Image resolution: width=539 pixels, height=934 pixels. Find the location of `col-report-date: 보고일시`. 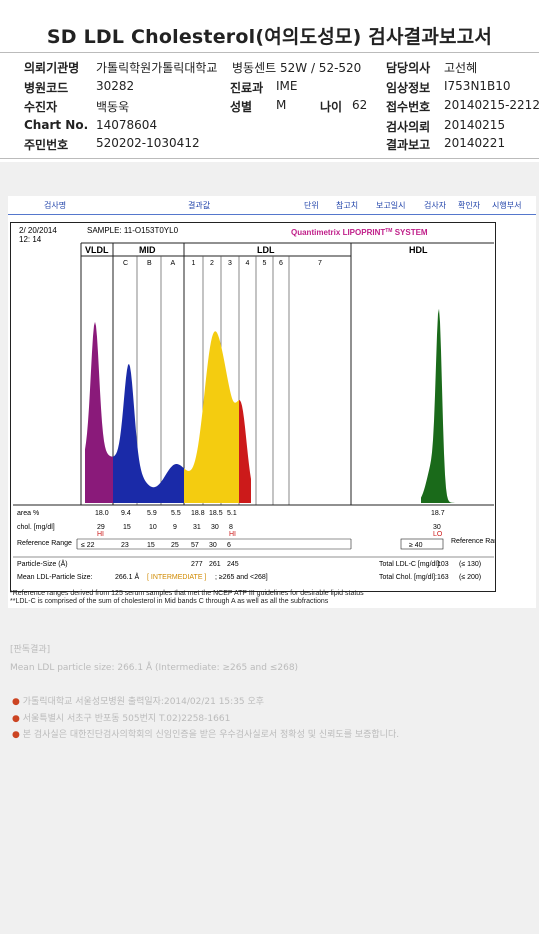

col-report-date: 보고일시 is located at coordinates (391, 205).